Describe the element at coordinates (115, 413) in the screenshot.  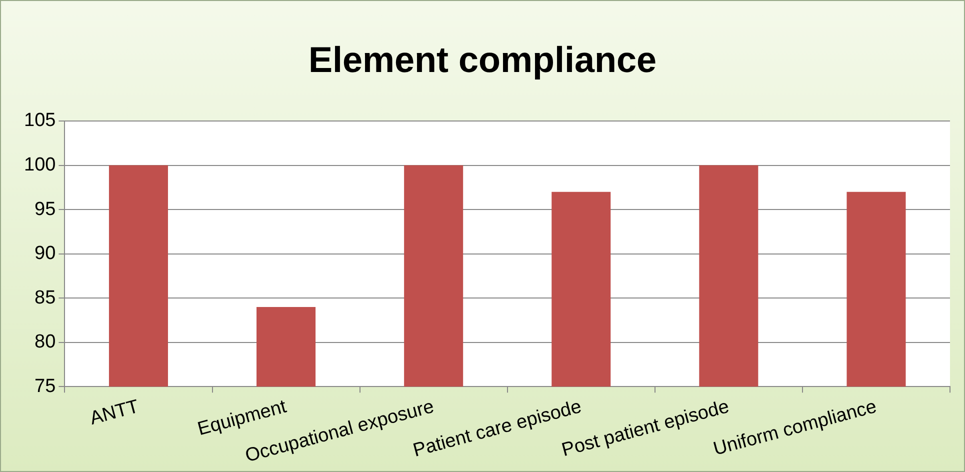
I see `x-tick-label: ANTT` at that location.